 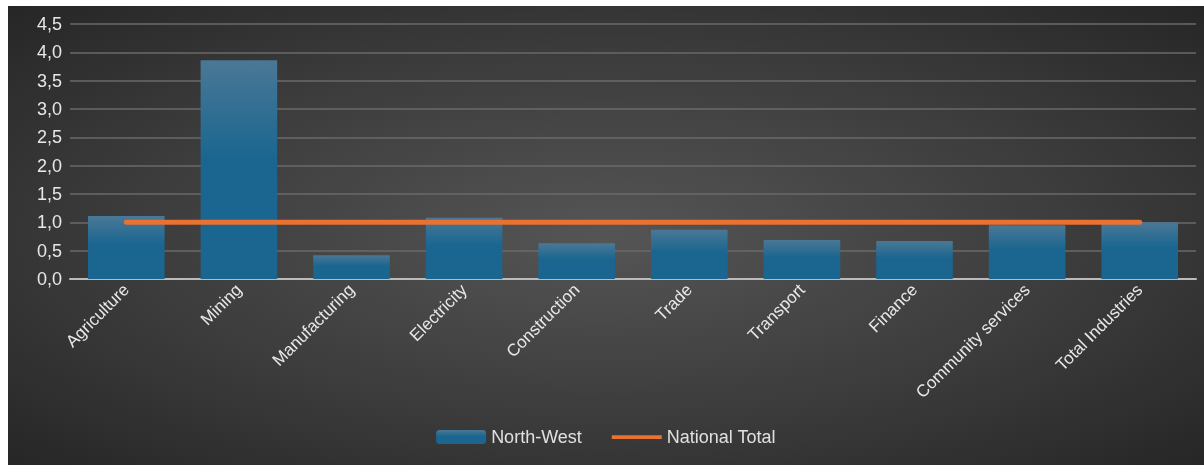 What do you see at coordinates (536, 437) in the screenshot?
I see `legend-label: North-West` at bounding box center [536, 437].